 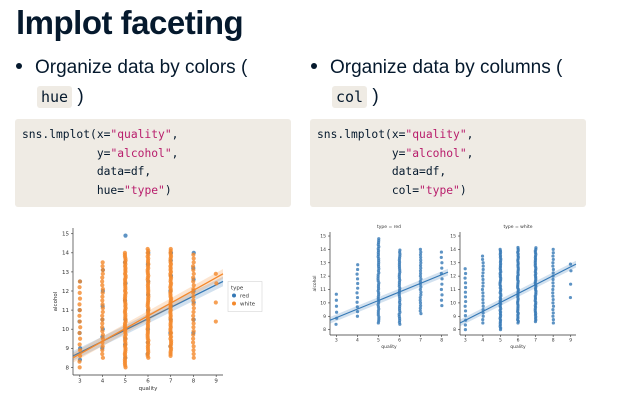 What do you see at coordinates (570, 341) in the screenshot?
I see `x-tick-label: 9` at bounding box center [570, 341].